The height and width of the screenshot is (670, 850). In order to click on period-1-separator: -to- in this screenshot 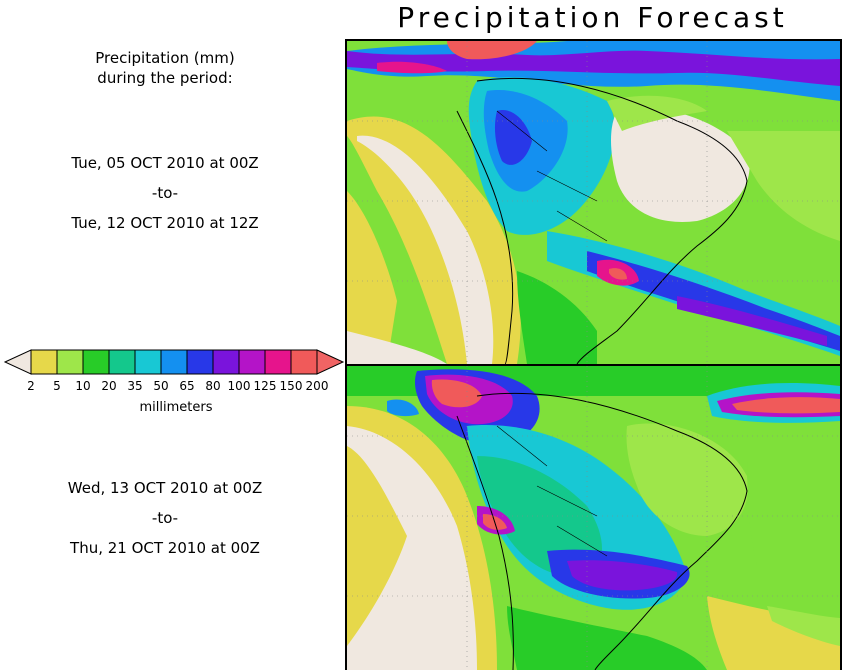, I will do `click(165, 193)`.